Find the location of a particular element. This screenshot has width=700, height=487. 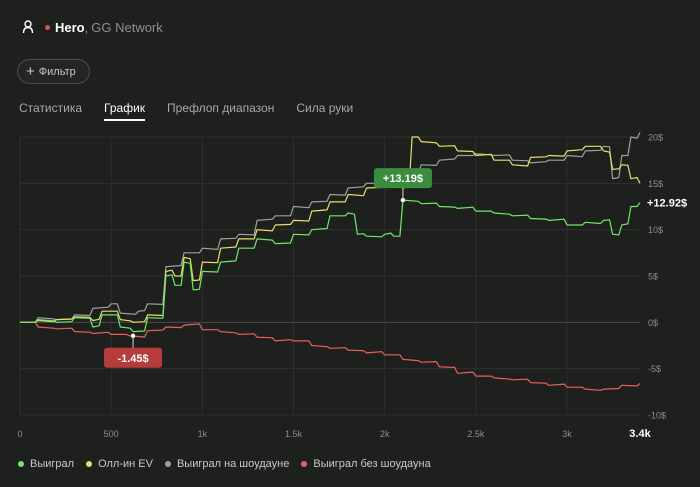

tab-preflop-range: Префлоп диапазон is located at coordinates (221, 108).